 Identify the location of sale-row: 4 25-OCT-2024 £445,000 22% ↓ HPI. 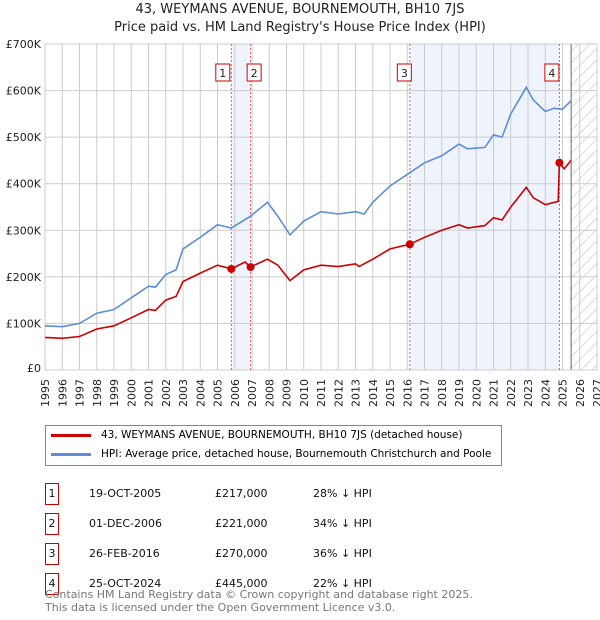
(295, 584).